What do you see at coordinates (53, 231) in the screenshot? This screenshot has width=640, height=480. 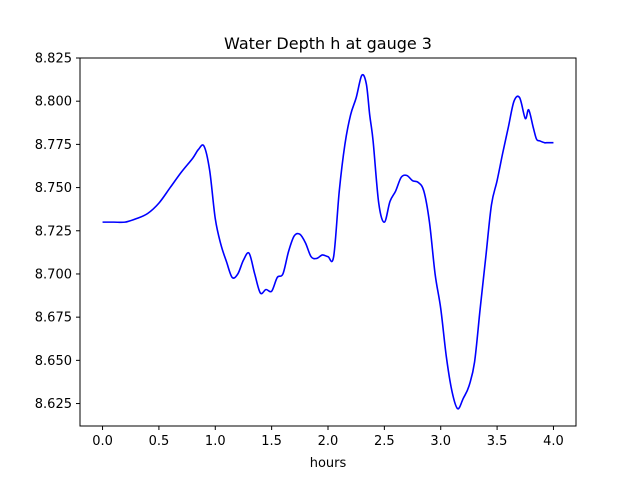 I see `y-tick-label: 8.725` at bounding box center [53, 231].